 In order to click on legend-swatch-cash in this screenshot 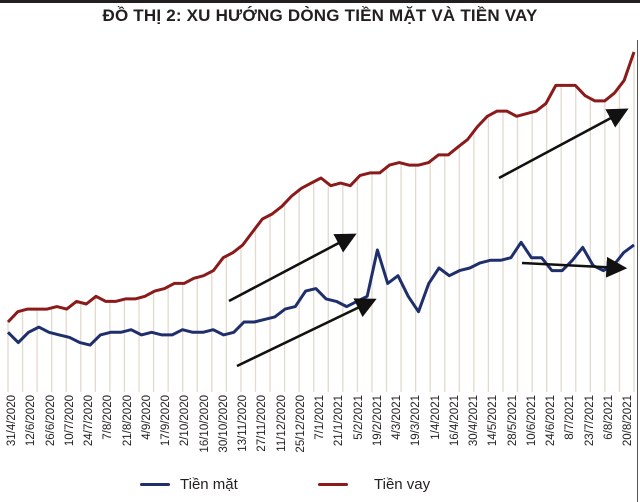, I will do `click(155, 484)`.